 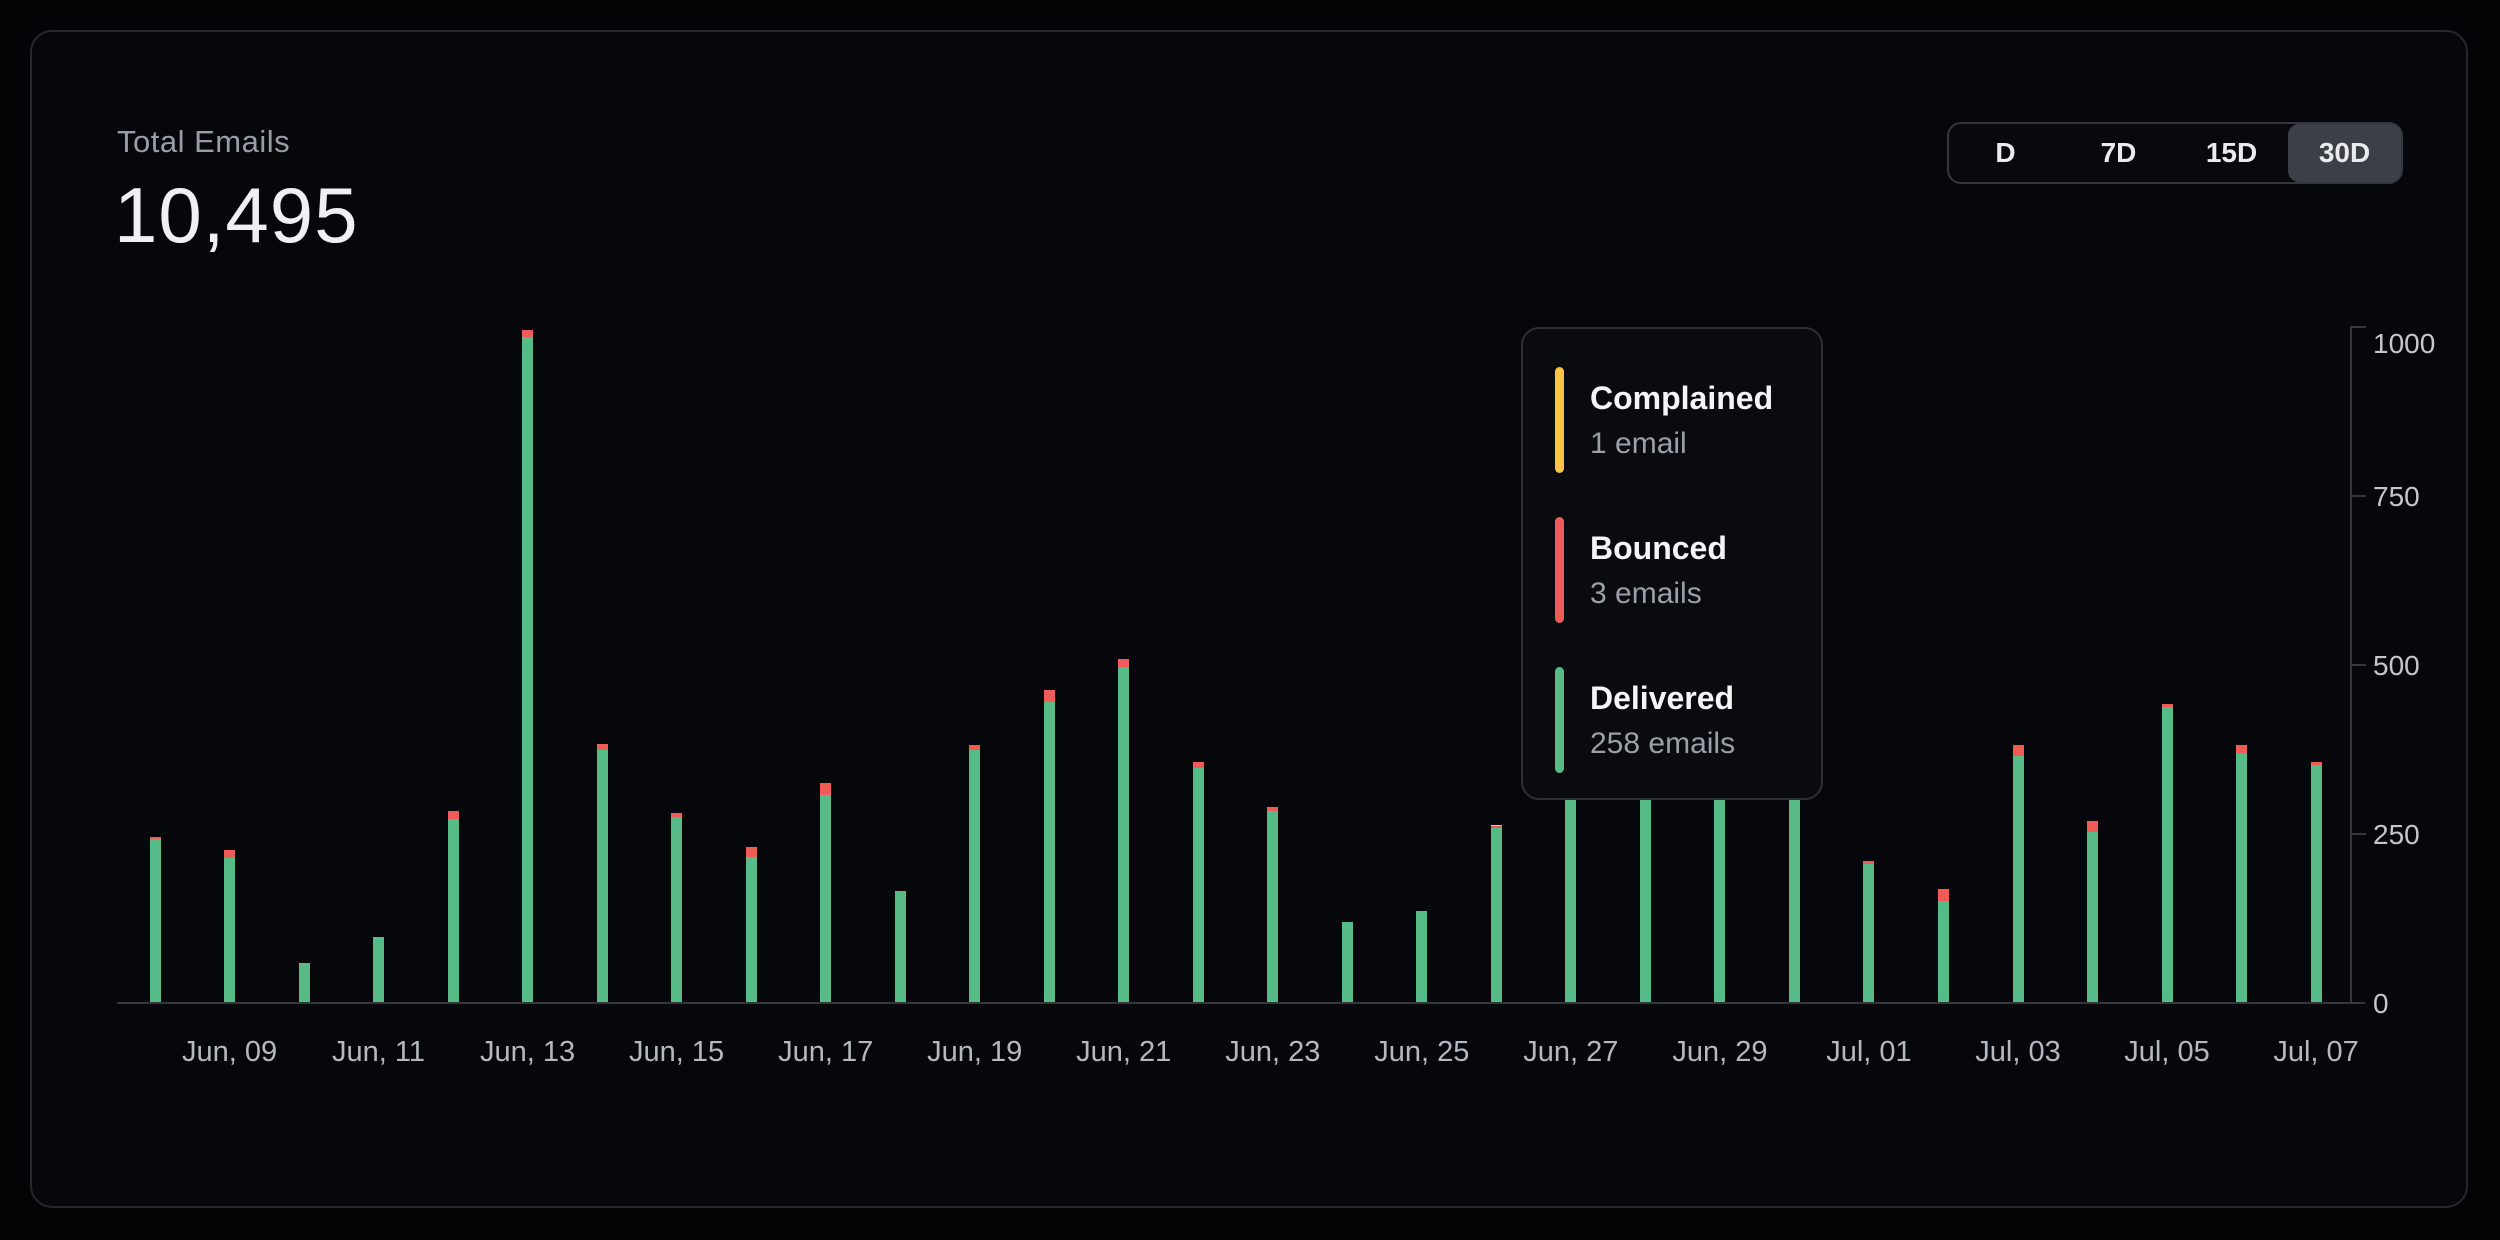 I want to click on tooltip-entry-texts: Bounced 3 emails, so click(x=1658, y=570).